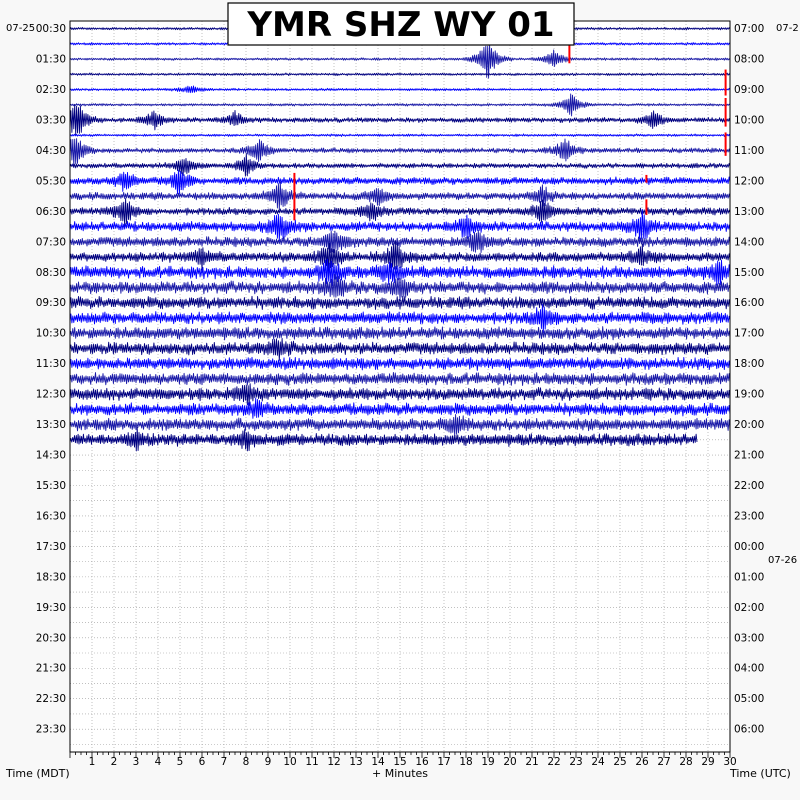 The image size is (800, 800). What do you see at coordinates (224, 762) in the screenshot?
I see `x-tick-label: 7` at bounding box center [224, 762].